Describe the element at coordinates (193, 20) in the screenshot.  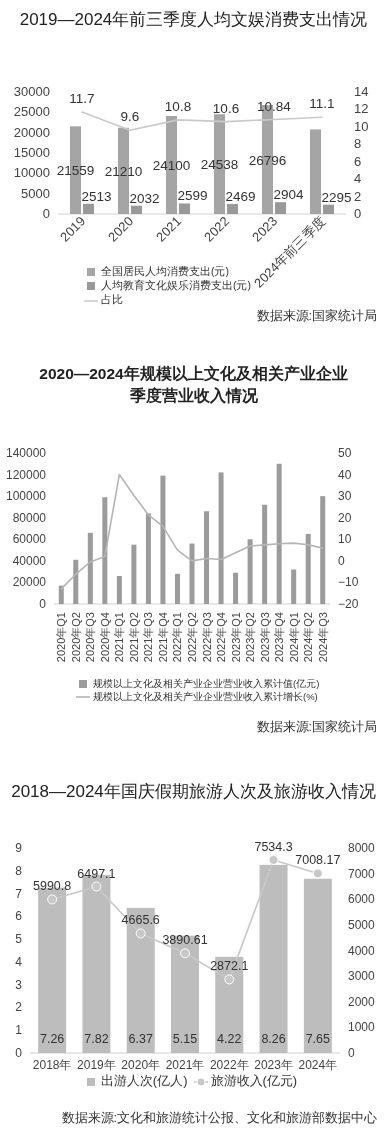
I see `chart-title: 2019—2024年前三季度人均文娱消费支出情况` at that location.